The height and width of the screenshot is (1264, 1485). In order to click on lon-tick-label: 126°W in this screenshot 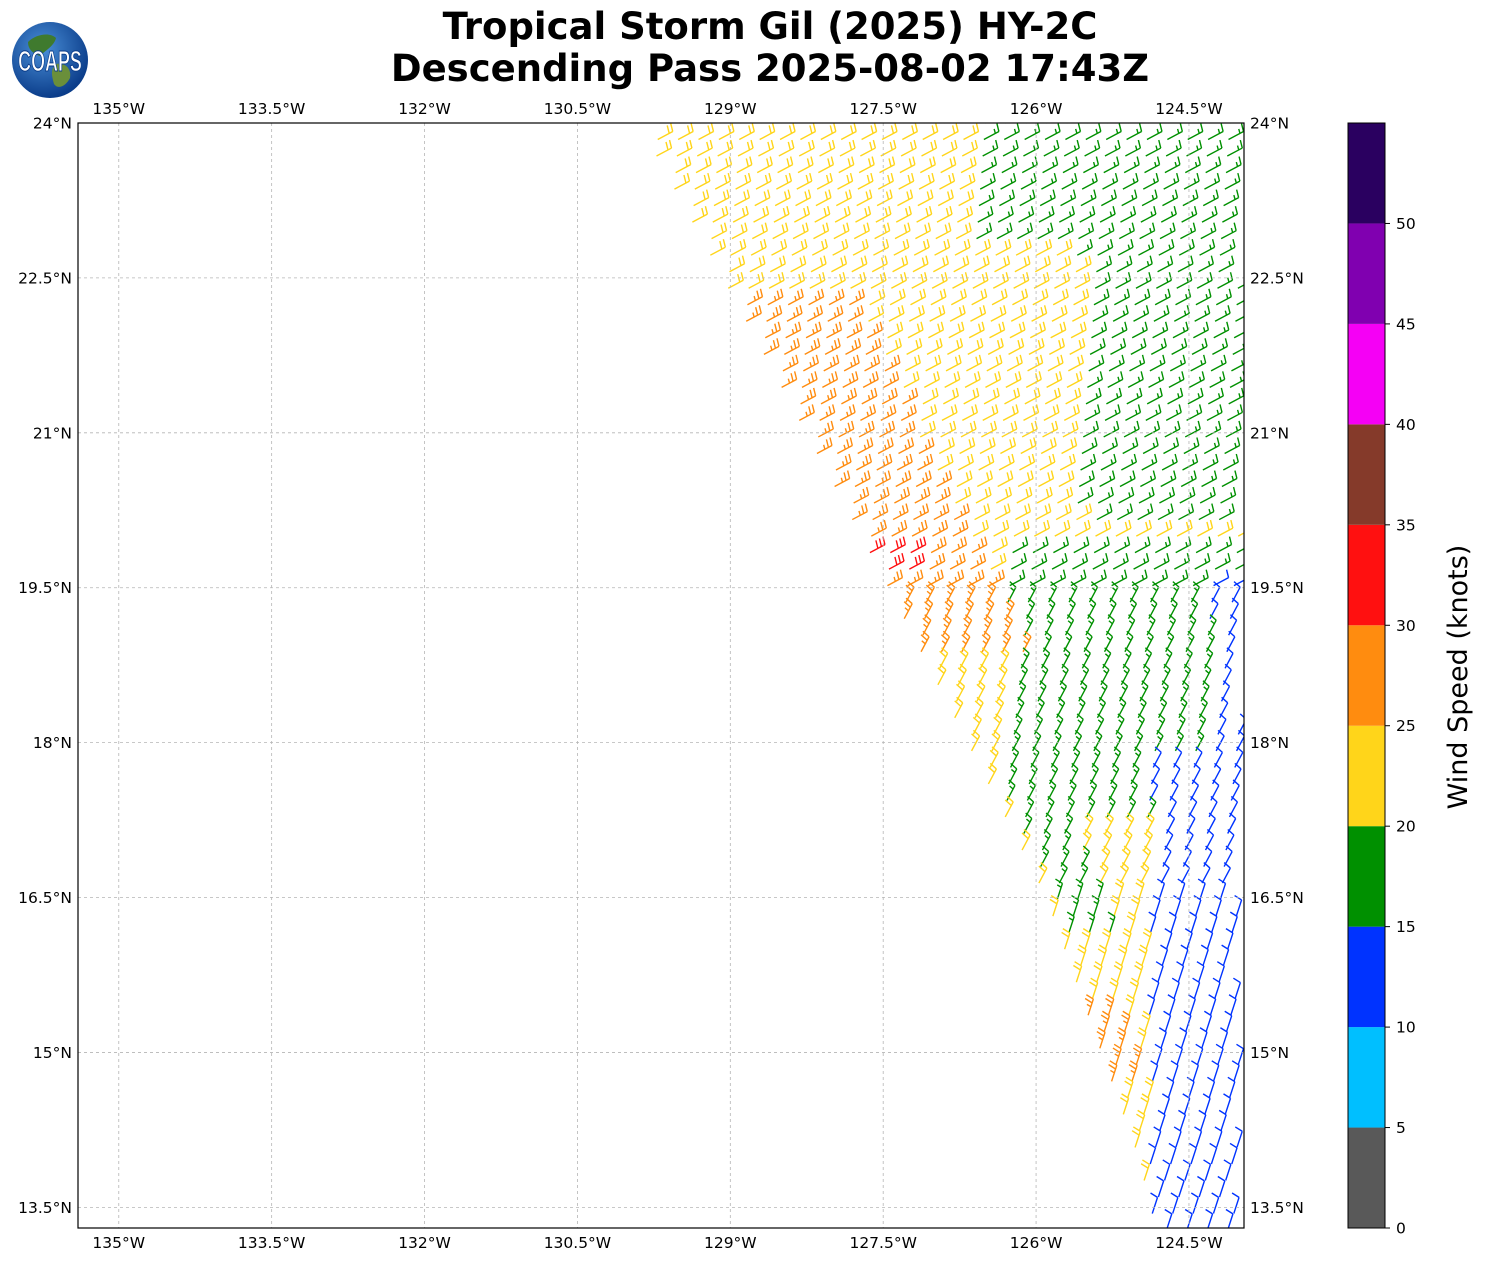, I will do `click(1036, 109)`.